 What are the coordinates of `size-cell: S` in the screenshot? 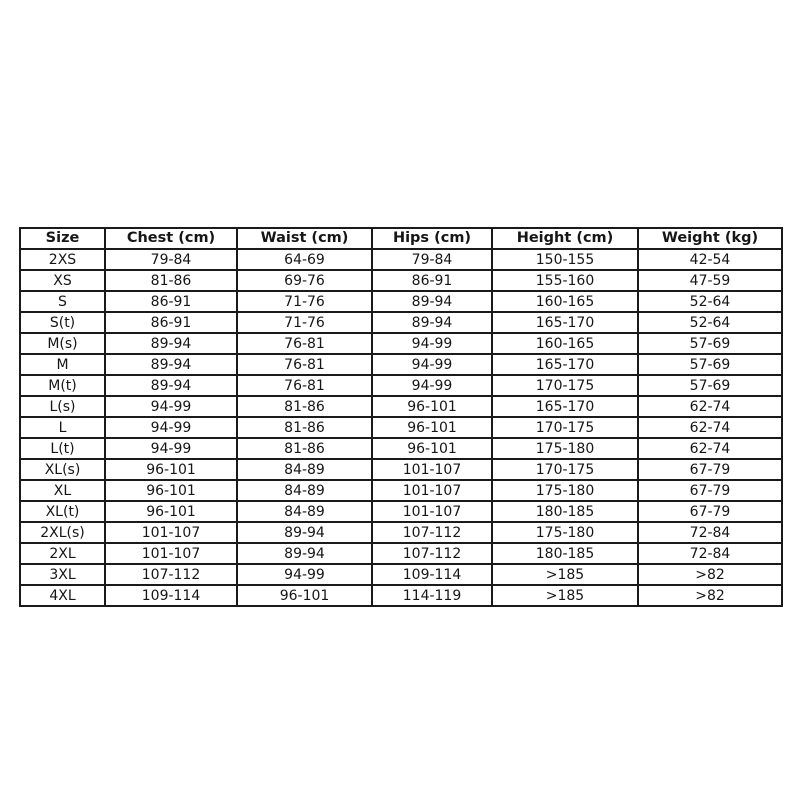 It's located at (62, 301).